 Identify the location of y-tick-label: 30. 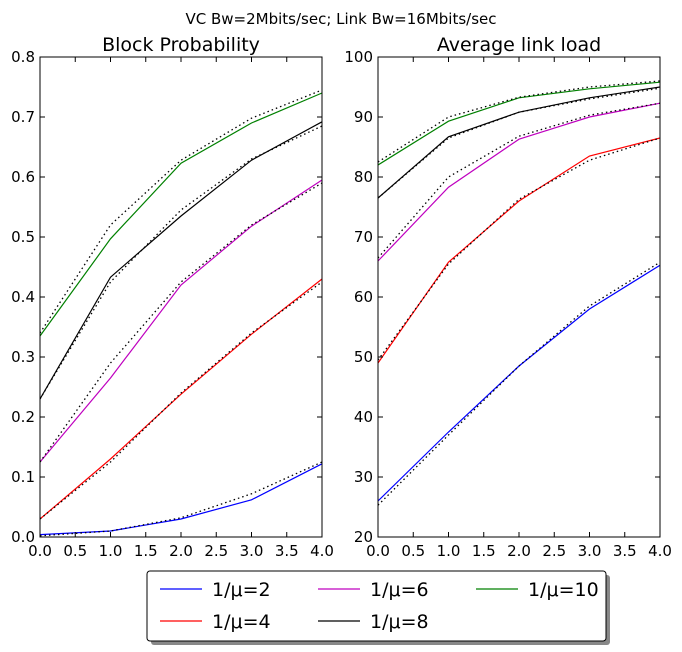
(363, 477).